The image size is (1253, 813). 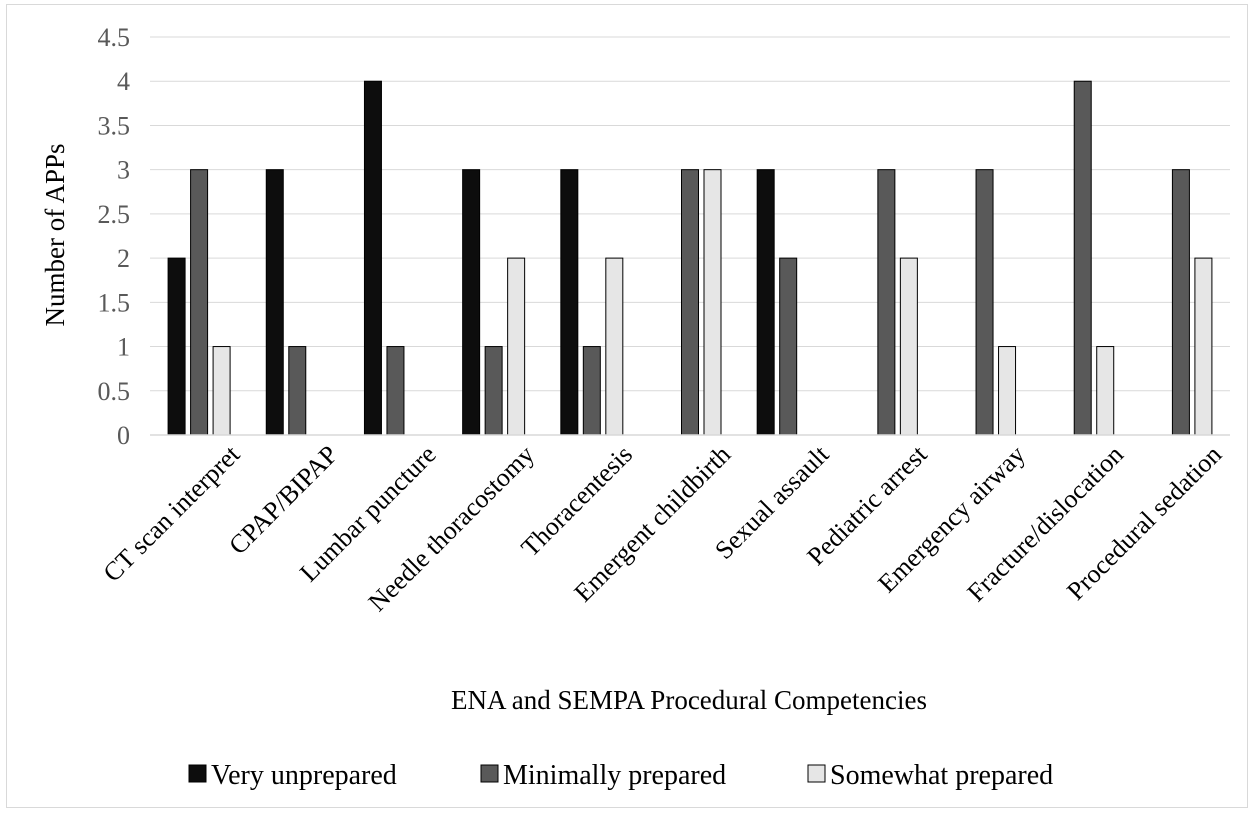 I want to click on y-tick-label: 2, so click(x=123, y=258).